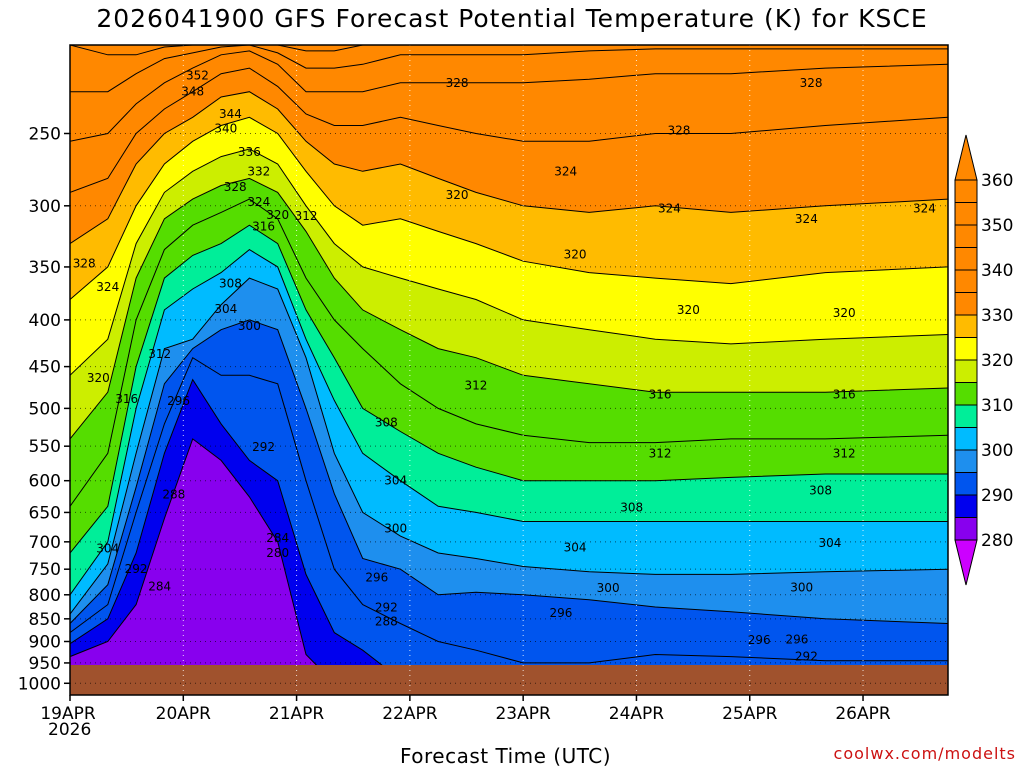 The width and height of the screenshot is (1024, 768). What do you see at coordinates (249, 152) in the screenshot?
I see `contour-label: 336` at bounding box center [249, 152].